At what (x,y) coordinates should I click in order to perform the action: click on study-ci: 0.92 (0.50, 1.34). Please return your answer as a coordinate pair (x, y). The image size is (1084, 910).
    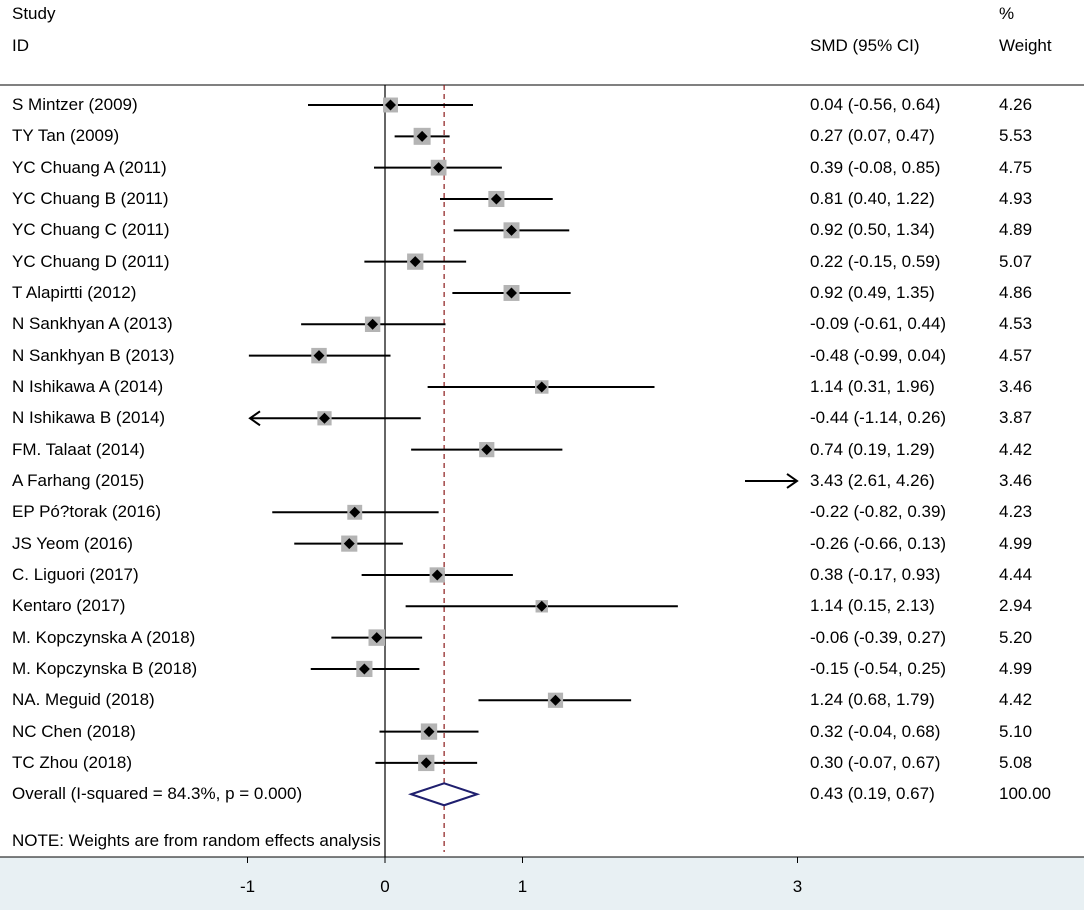
    Looking at the image, I should click on (872, 230).